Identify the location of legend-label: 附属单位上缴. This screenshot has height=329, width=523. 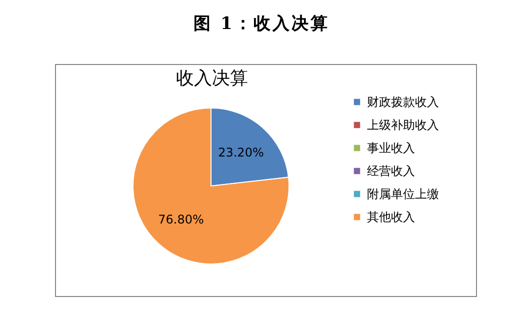
(403, 194).